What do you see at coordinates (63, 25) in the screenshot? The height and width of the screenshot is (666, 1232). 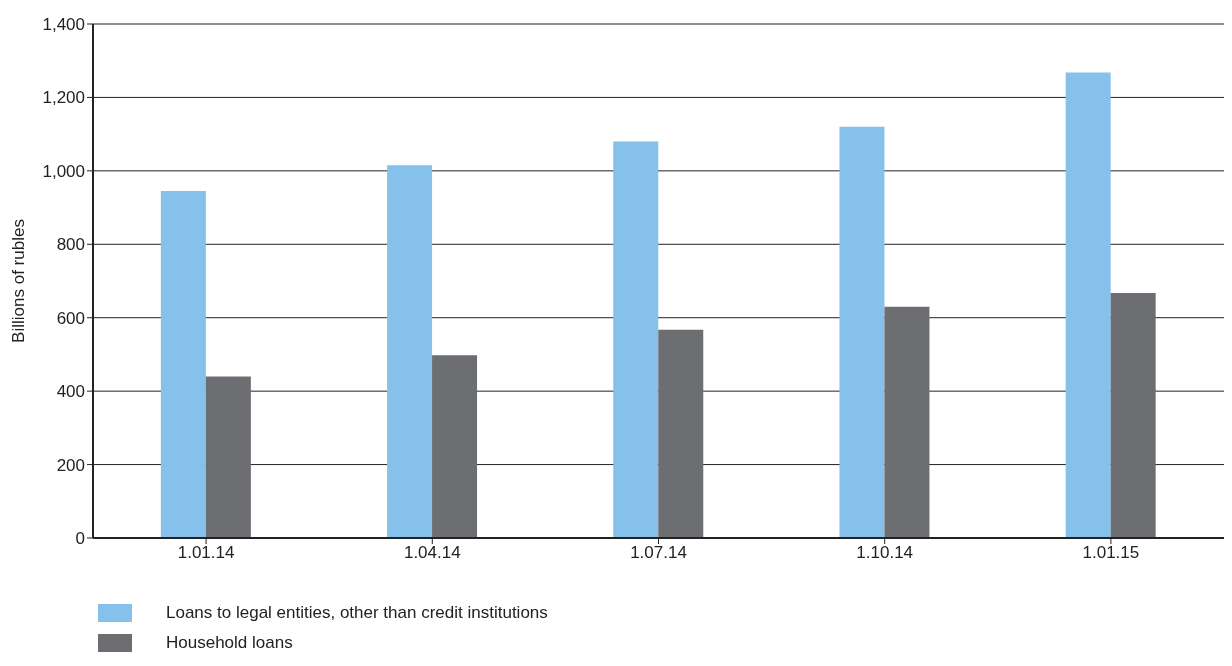 I see `y-tick-label: 1,400` at bounding box center [63, 25].